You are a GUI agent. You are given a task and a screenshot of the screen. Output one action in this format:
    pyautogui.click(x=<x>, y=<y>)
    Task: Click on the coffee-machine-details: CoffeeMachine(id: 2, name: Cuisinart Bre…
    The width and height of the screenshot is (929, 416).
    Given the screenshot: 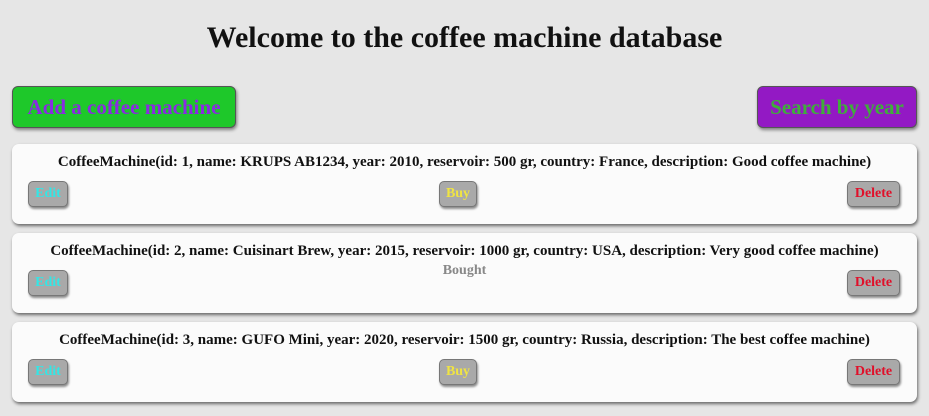 What is the action you would take?
    pyautogui.click(x=464, y=251)
    